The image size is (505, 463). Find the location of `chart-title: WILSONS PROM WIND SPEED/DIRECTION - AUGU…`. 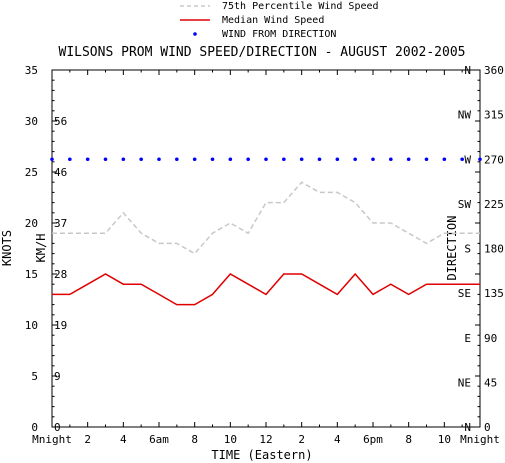

chart-title: WILSONS PROM WIND SPEED/DIRECTION - AUGU… is located at coordinates (262, 52).